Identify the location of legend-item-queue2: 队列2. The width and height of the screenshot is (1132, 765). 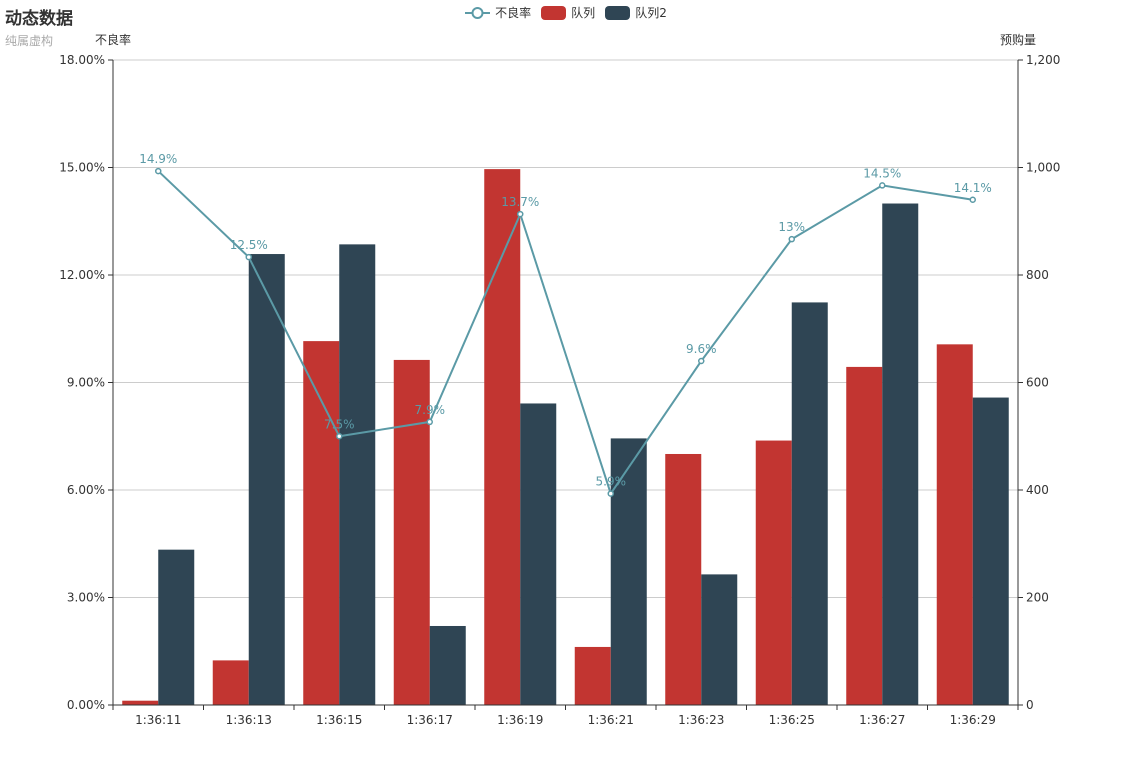
(636, 12).